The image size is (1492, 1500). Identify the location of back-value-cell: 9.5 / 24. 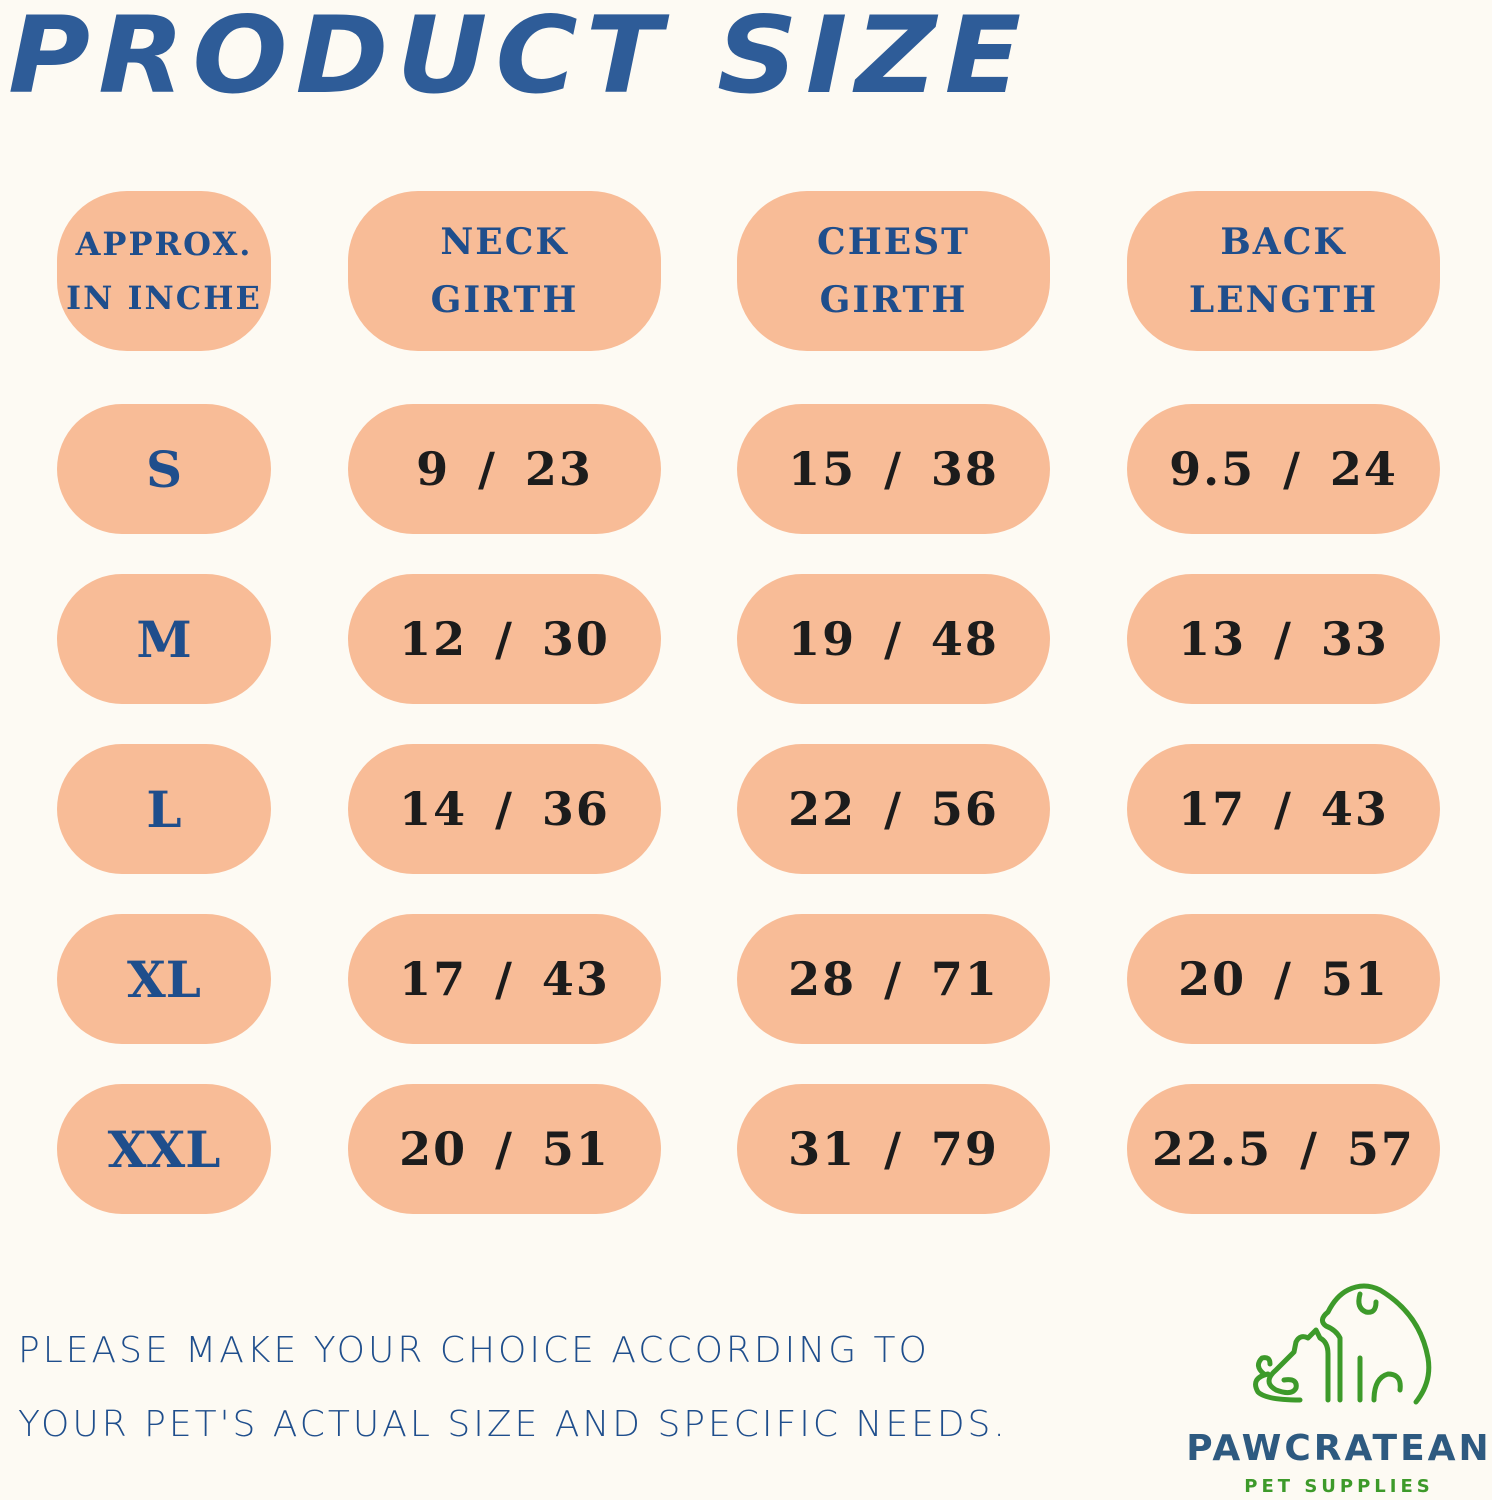
(1283, 469).